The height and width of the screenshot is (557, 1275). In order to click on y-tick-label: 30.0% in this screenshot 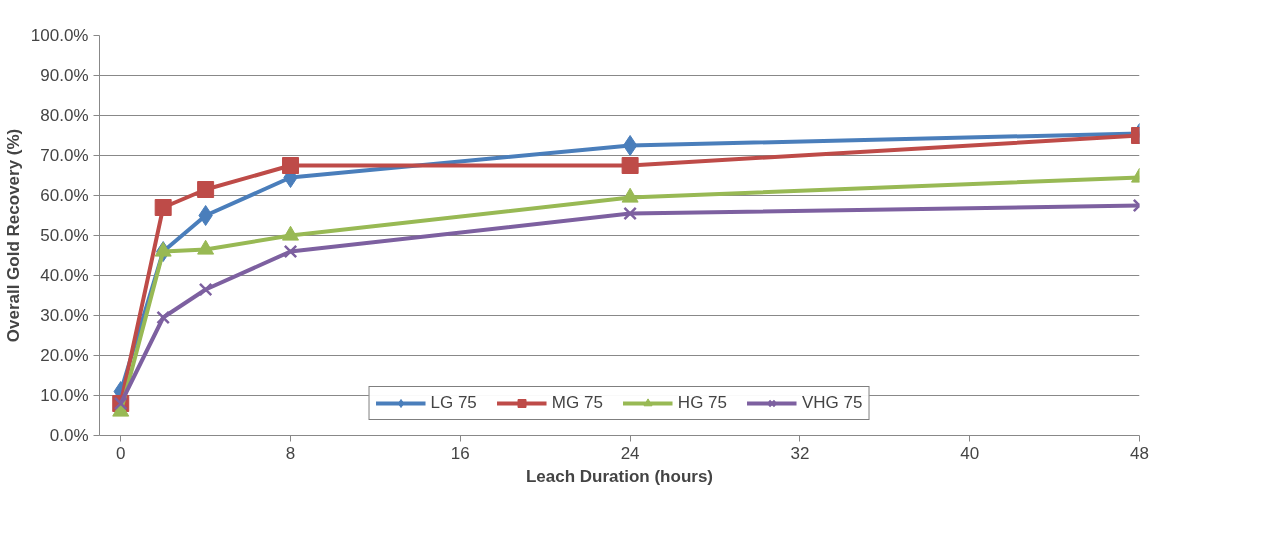, I will do `click(64, 315)`.